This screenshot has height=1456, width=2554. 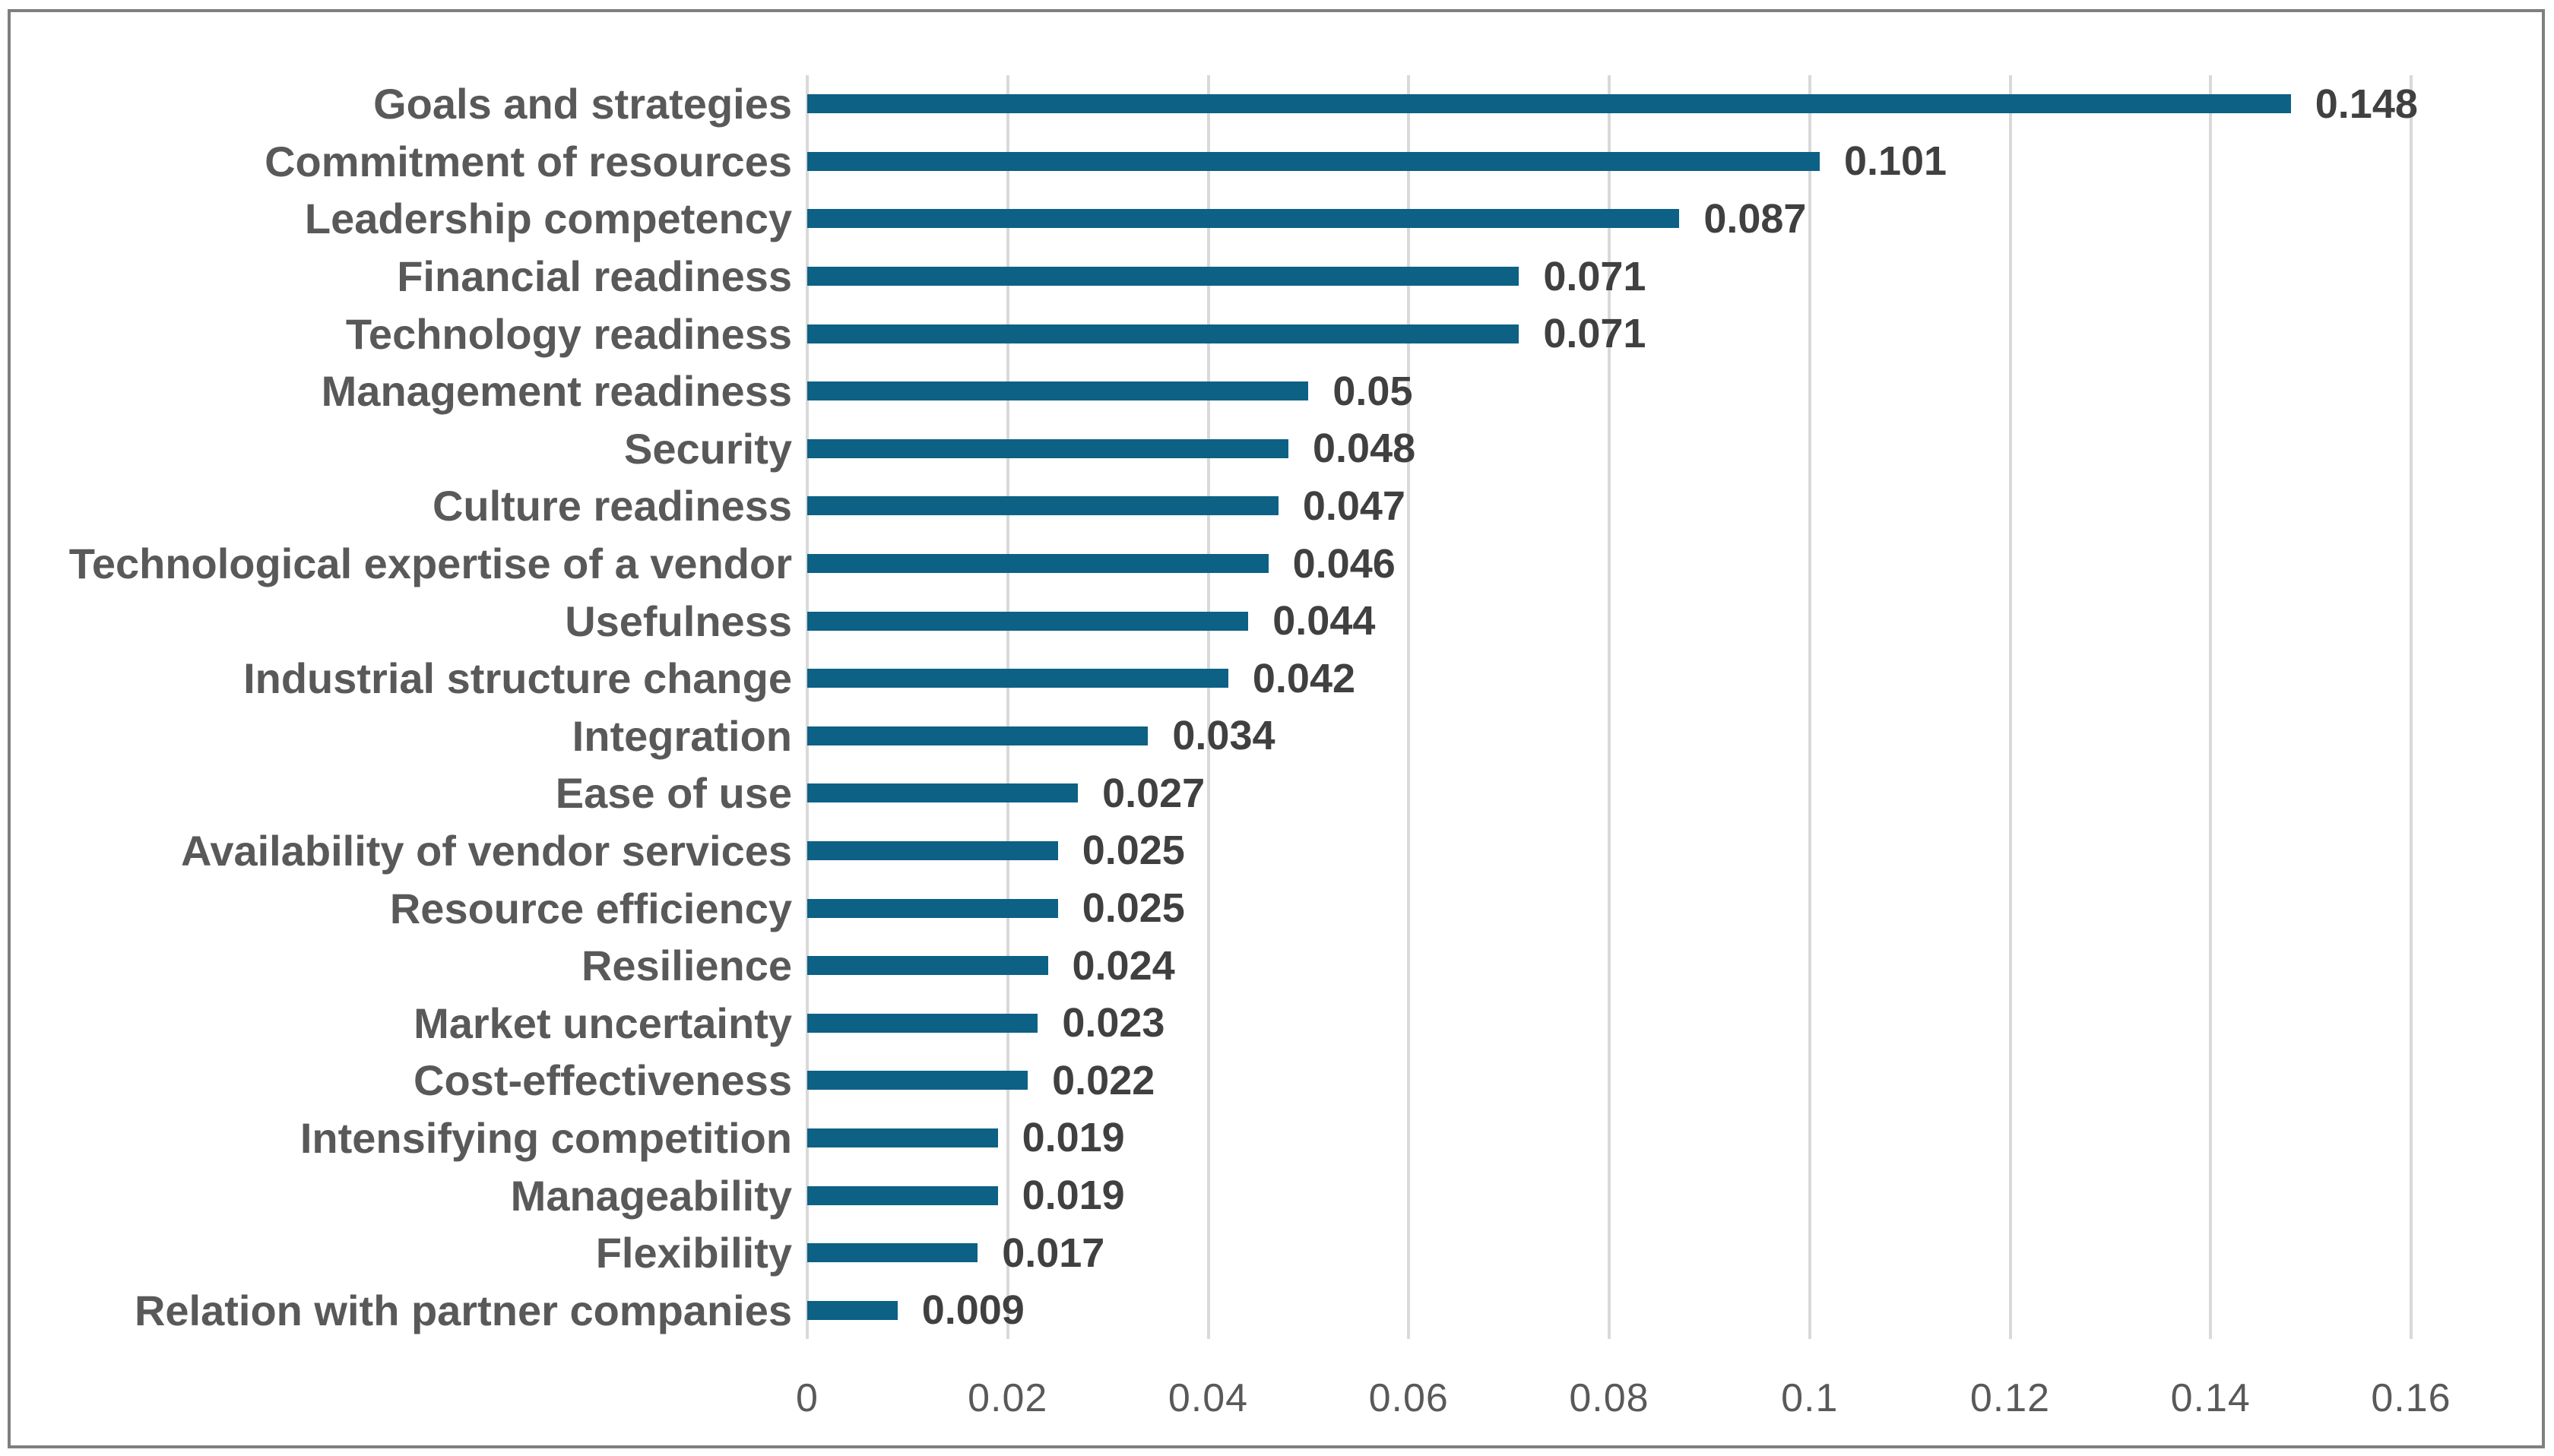 I want to click on bar-track: 0.009, so click(x=1673, y=1310).